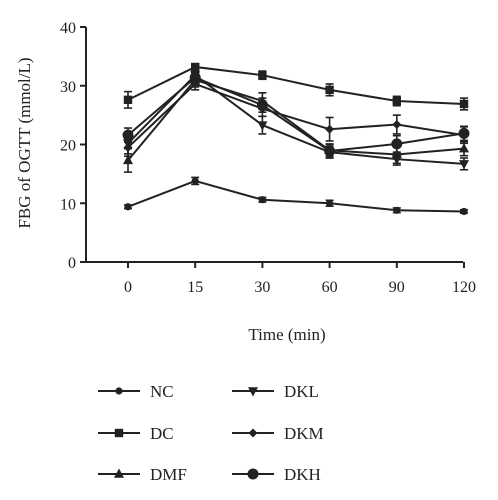  Describe the element at coordinates (119, 391) in the screenshot. I see `legend-marker-nc` at that location.